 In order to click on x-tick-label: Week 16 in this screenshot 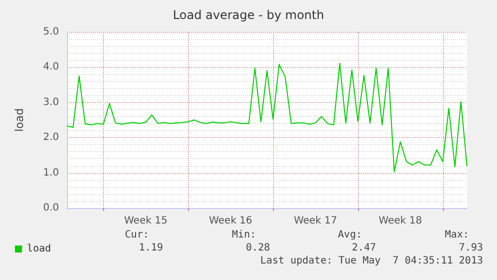, I will do `click(230, 221)`.